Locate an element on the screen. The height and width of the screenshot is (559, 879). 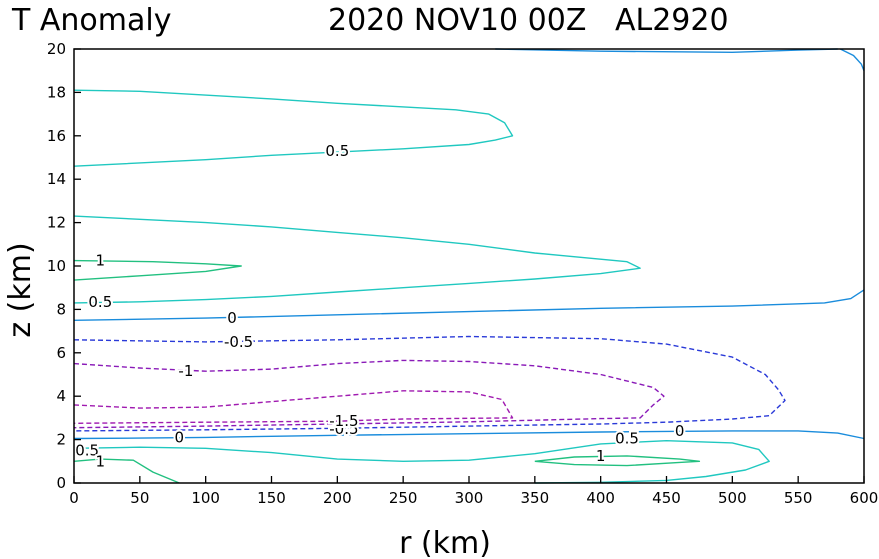
chart-title-right: 2020 NOV10 00Z AL2920 is located at coordinates (528, 20).